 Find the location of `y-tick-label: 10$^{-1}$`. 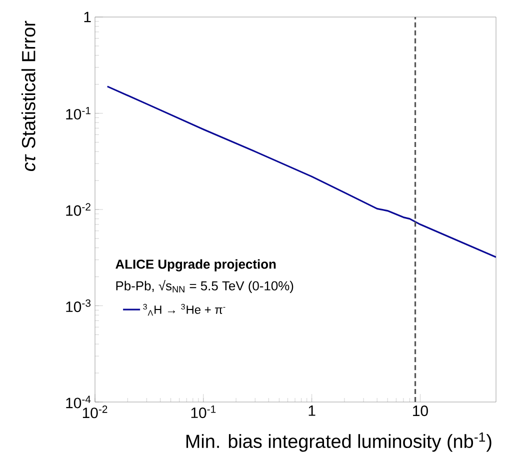

y-tick-label: 10$^{-1}$ is located at coordinates (78, 113).